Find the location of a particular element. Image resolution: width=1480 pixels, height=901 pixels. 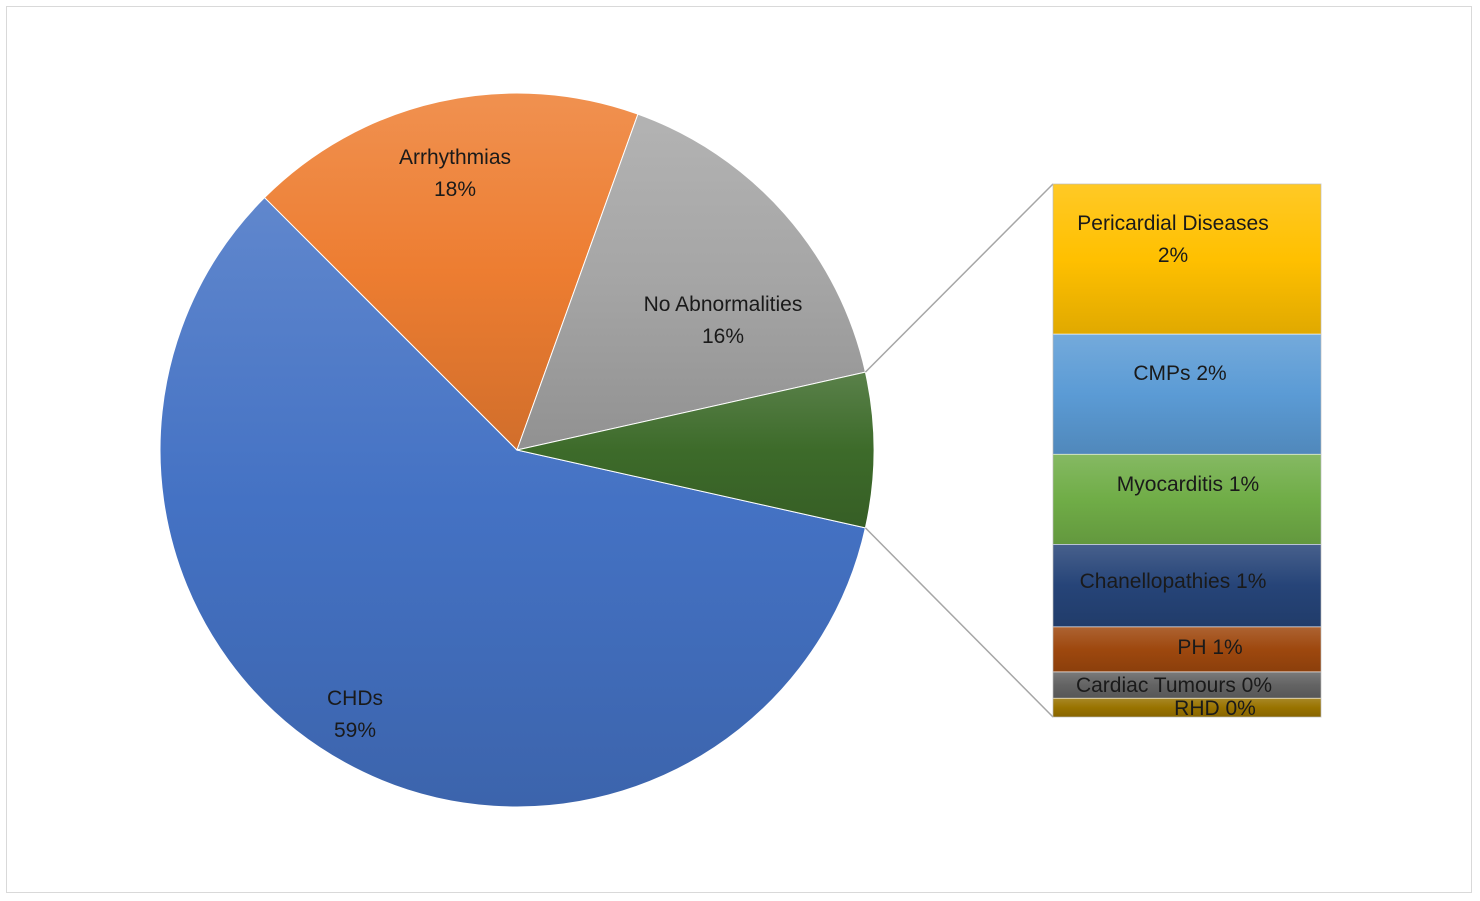

pie-slice-arrhythmias is located at coordinates (451, 271).